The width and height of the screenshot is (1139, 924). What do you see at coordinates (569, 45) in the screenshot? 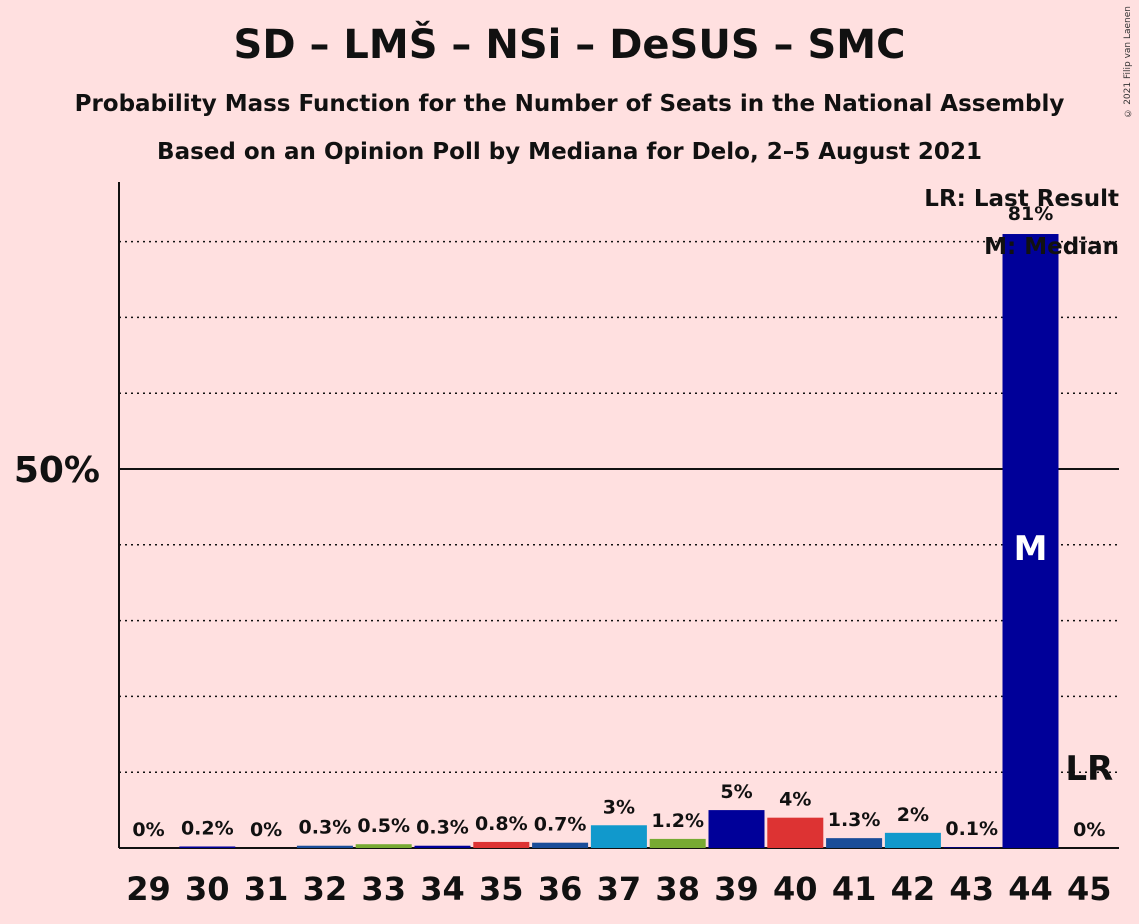
I see `chart-title: SD – LMŠ – NSi – DeSUS – SMC` at bounding box center [569, 45].